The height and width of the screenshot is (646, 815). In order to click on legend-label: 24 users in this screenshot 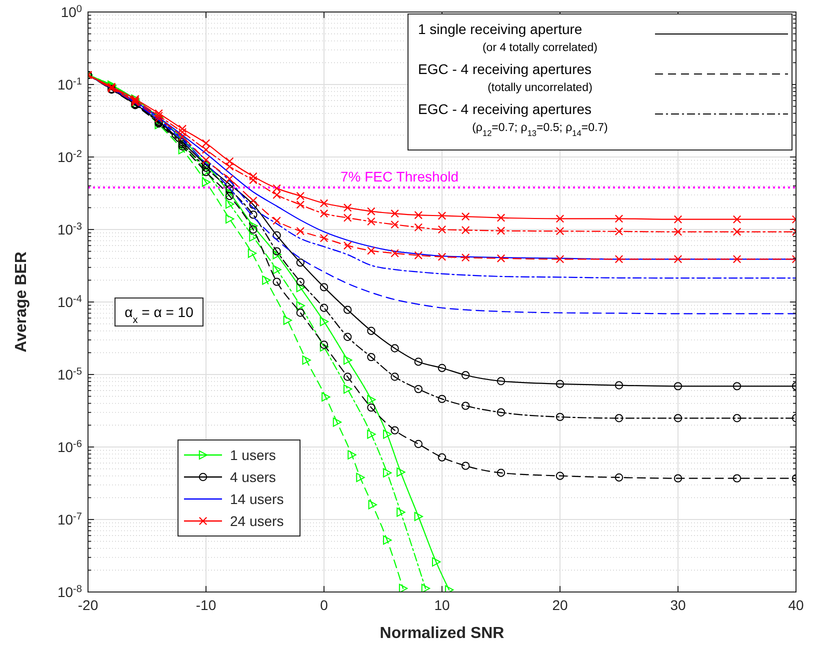, I will do `click(257, 521)`.